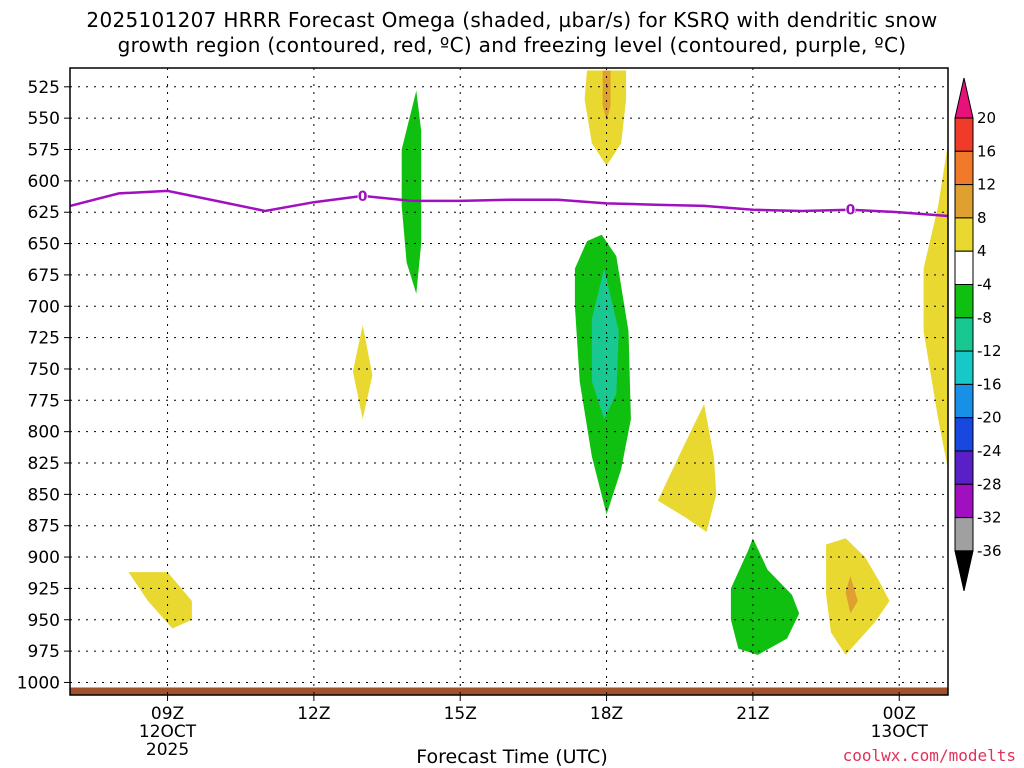 The width and height of the screenshot is (1024, 768). I want to click on x-tick-label-12Z: 12Z, so click(313, 714).